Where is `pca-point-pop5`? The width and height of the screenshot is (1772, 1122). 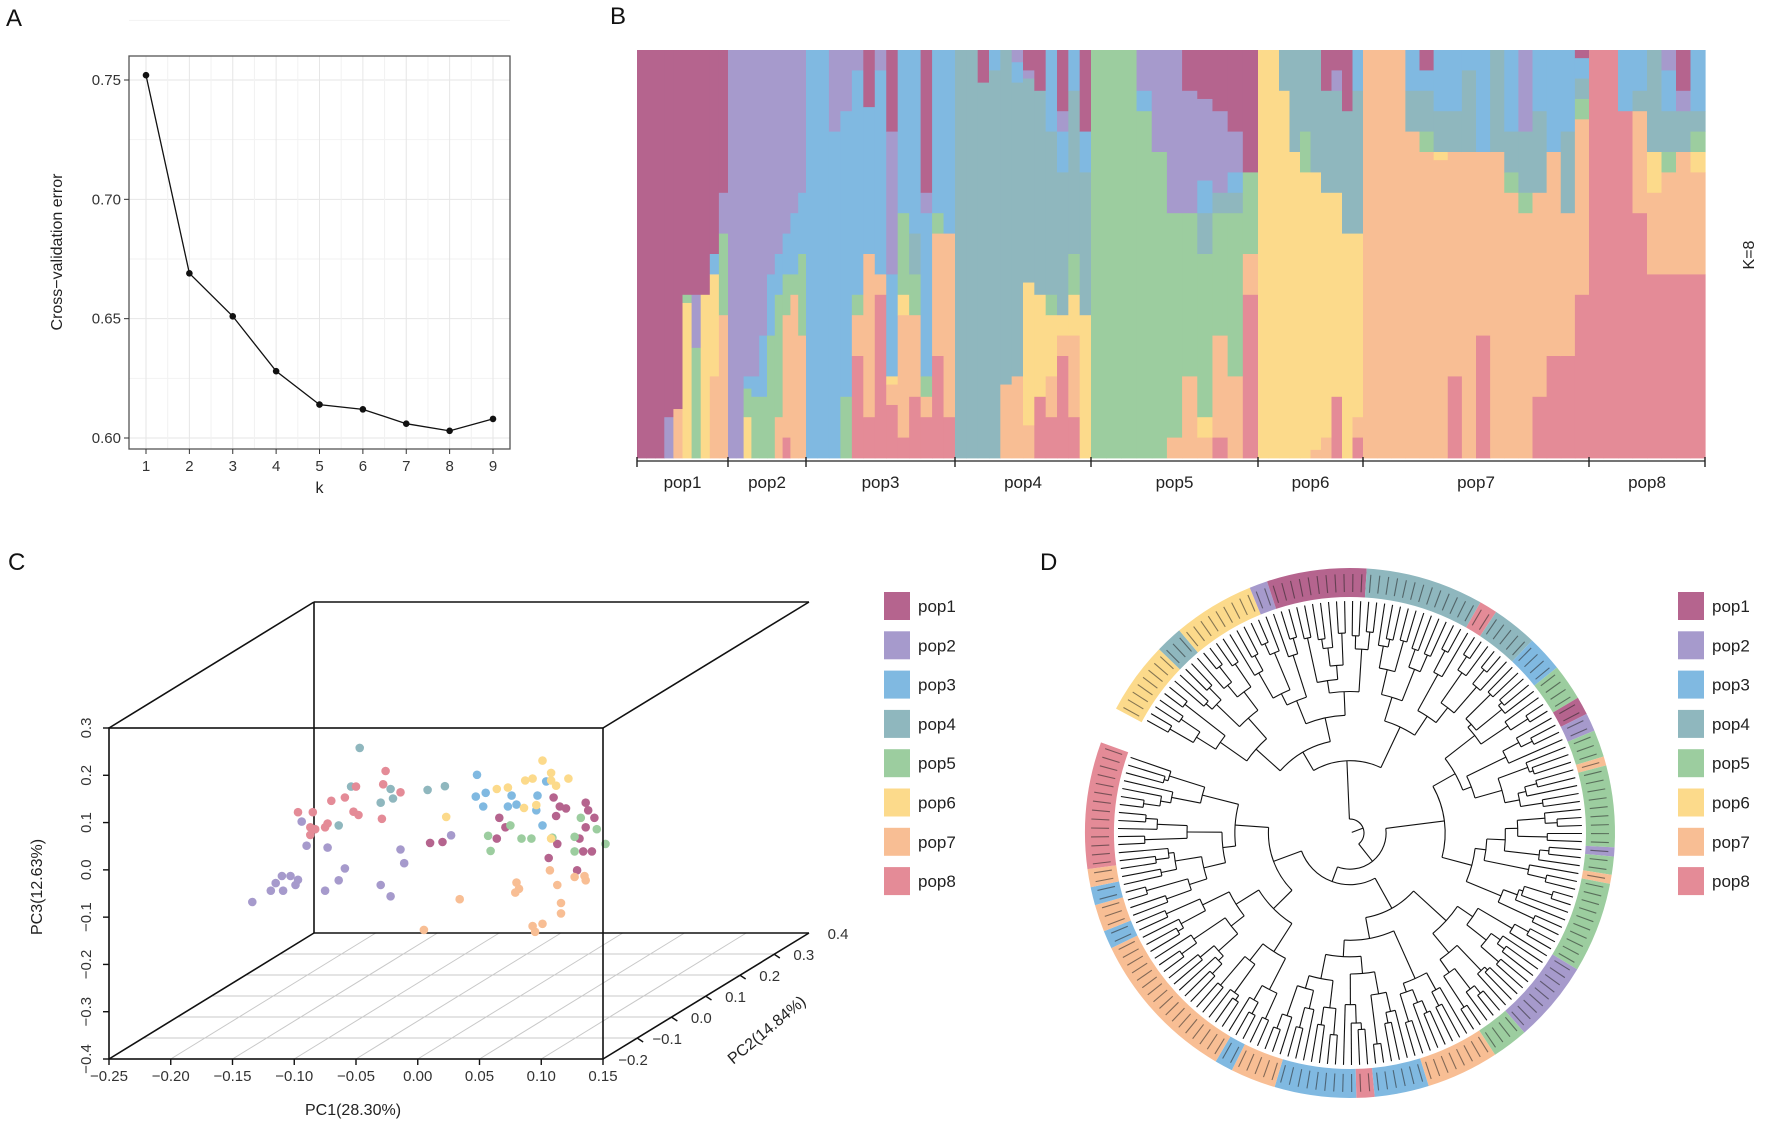
pca-point-pop5 is located at coordinates (490, 851).